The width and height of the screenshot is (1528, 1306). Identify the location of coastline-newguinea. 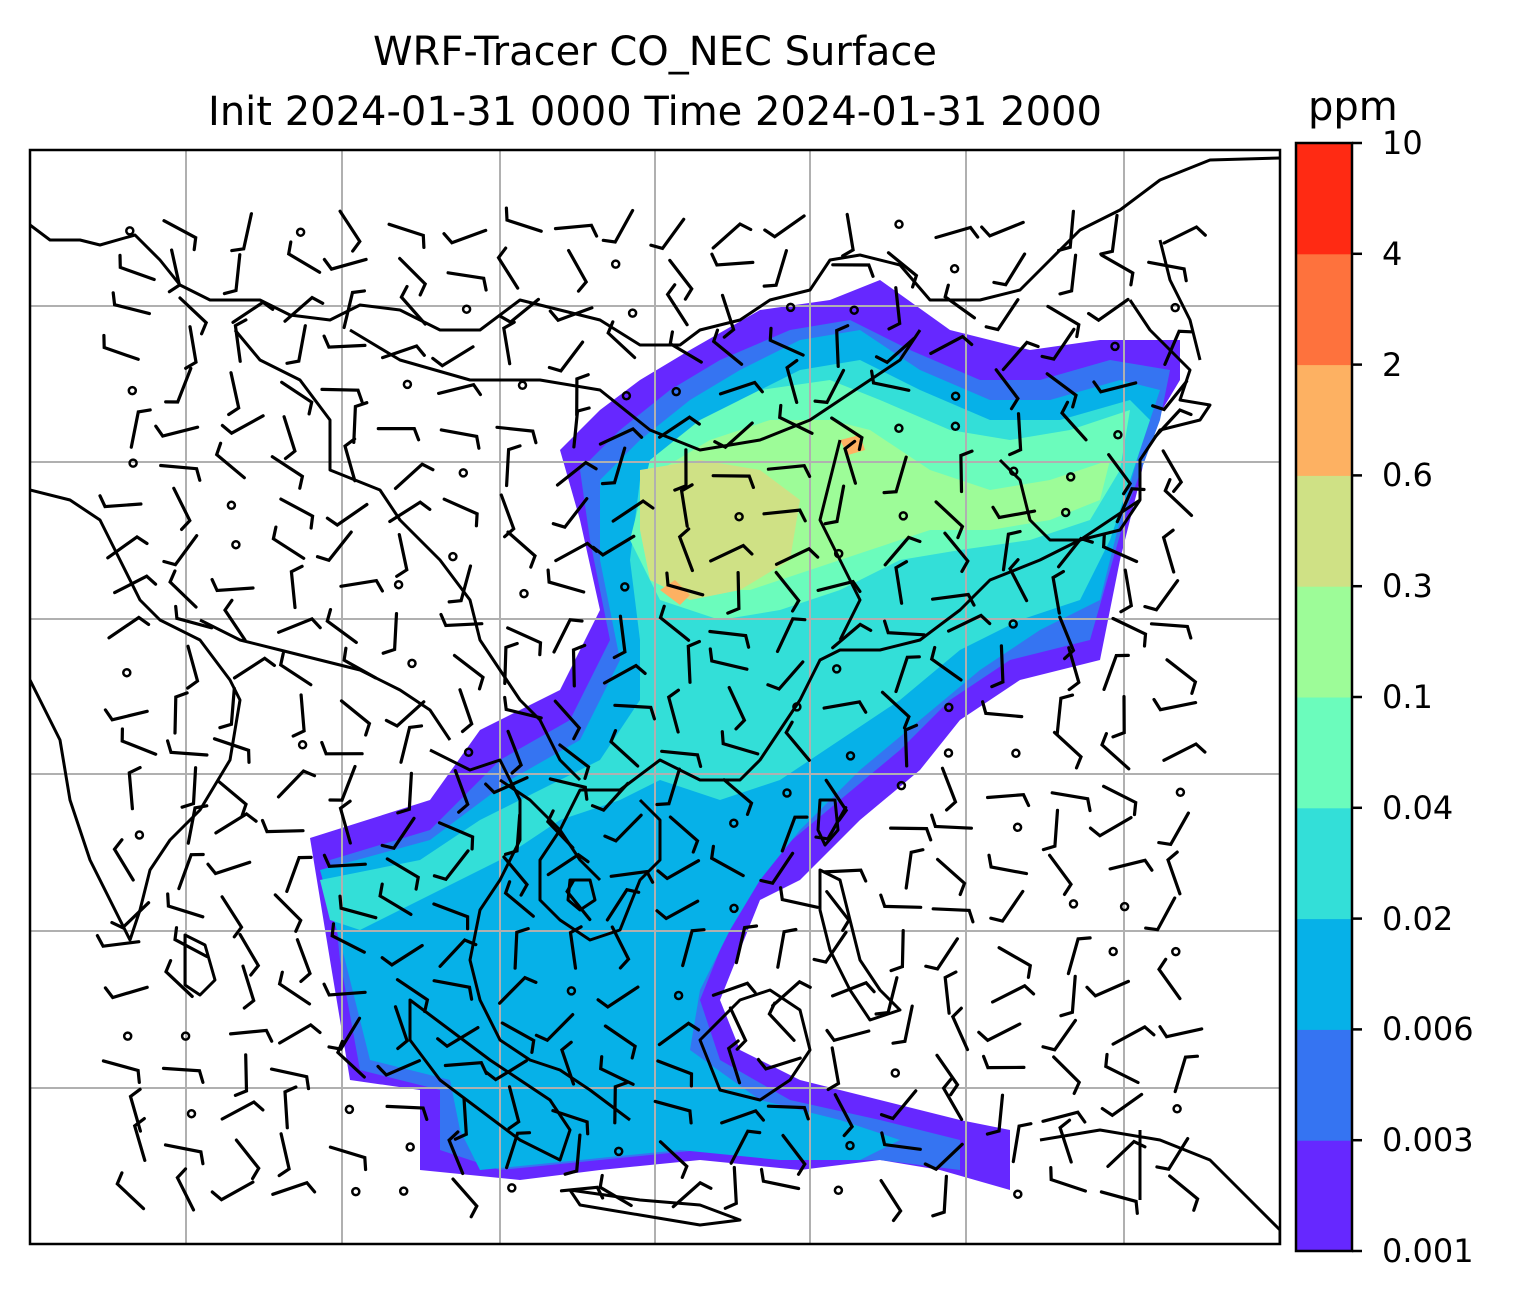
(1159, 1186).